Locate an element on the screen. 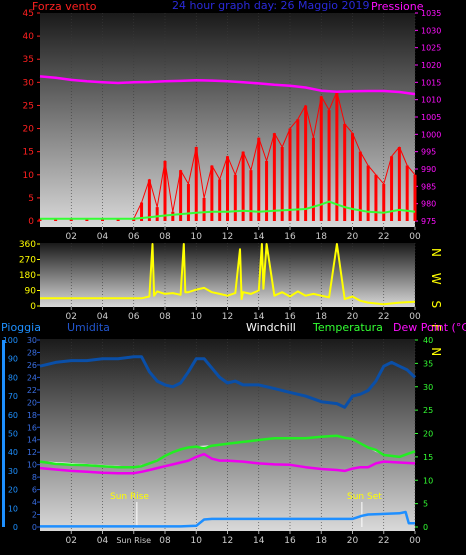 Image resolution: width=466 pixels, height=555 pixels. y-tick-label: 14 is located at coordinates (32, 440).